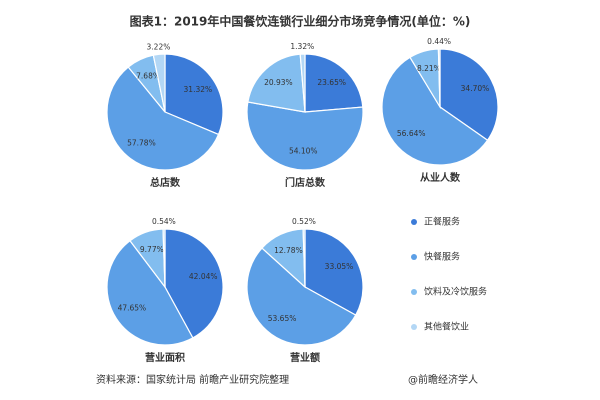  What do you see at coordinates (192, 379) in the screenshot?
I see `source: 资料来源：国家统计局 前瞻产业研究院整理` at bounding box center [192, 379].